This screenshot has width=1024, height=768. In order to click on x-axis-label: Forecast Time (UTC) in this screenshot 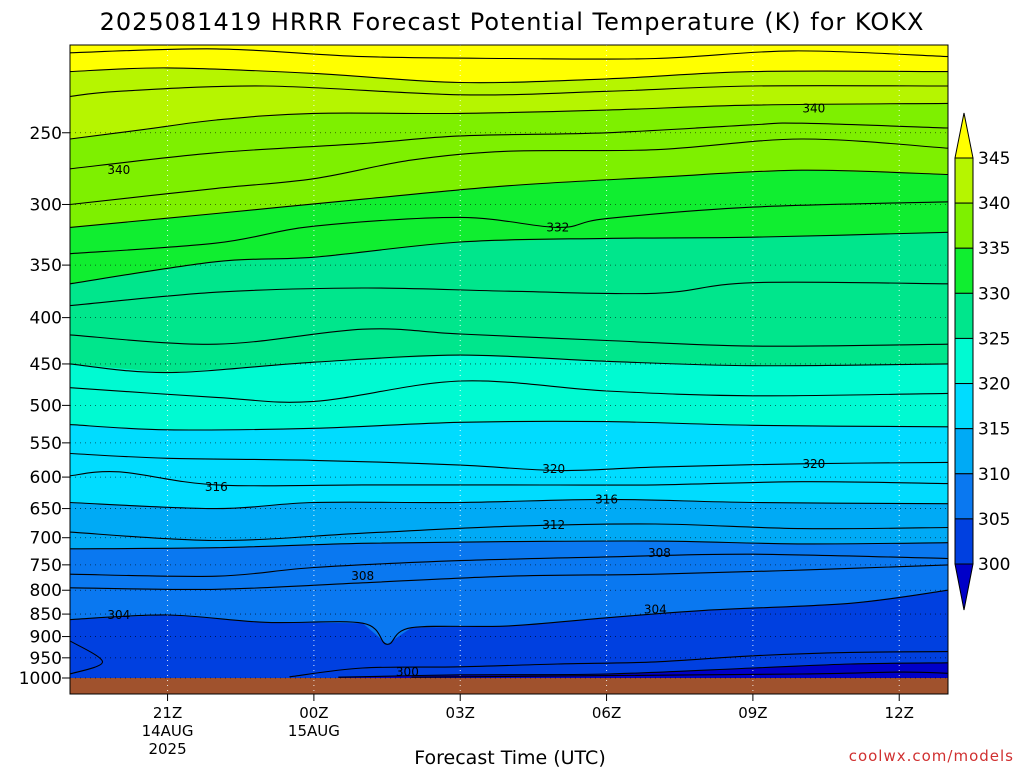, I will do `click(509, 757)`.